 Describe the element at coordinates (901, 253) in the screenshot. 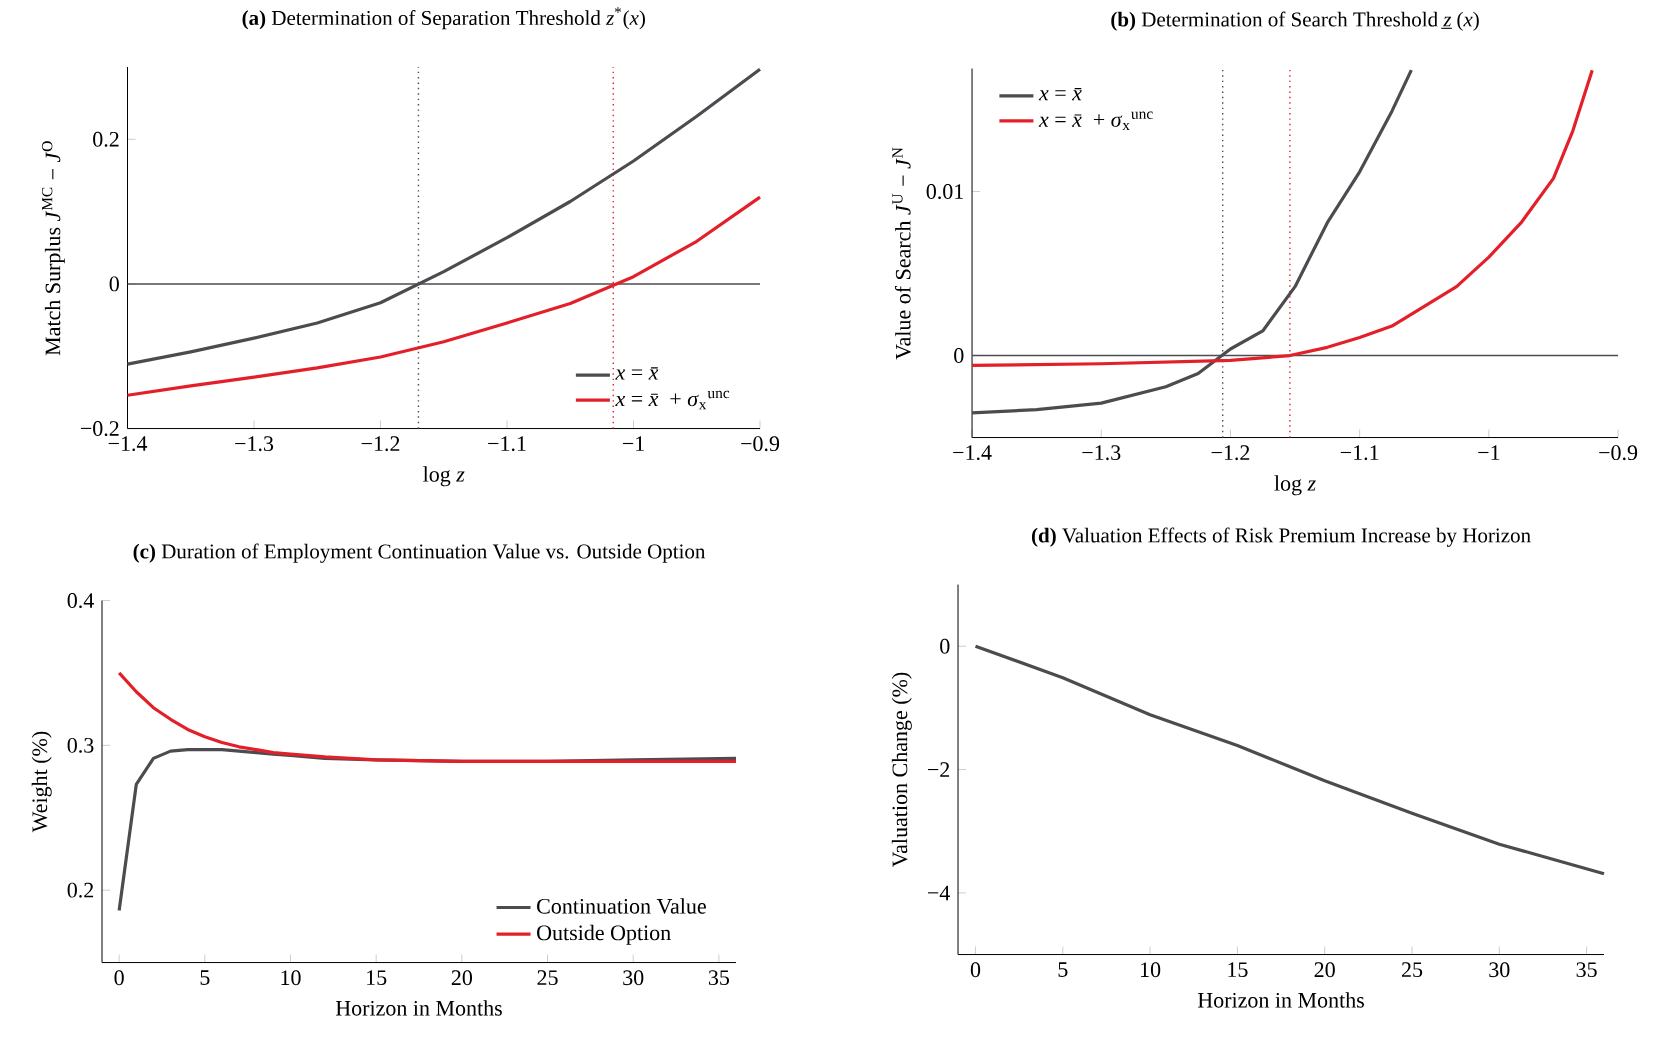

I see `y-axis-title: Value of Search J$^{U}$ − J$^{N}$` at that location.